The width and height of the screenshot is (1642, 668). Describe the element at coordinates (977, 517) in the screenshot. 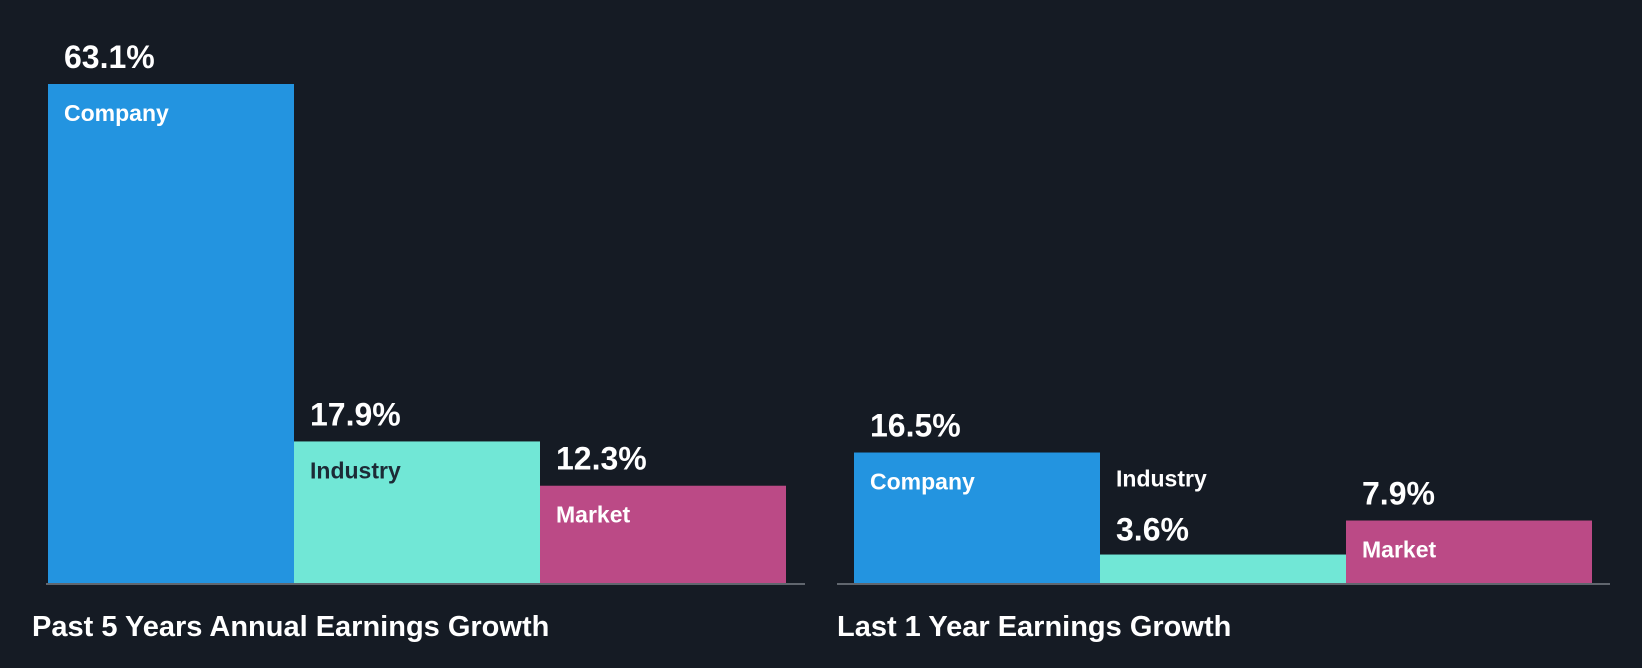

I see `bar-company-1y` at that location.